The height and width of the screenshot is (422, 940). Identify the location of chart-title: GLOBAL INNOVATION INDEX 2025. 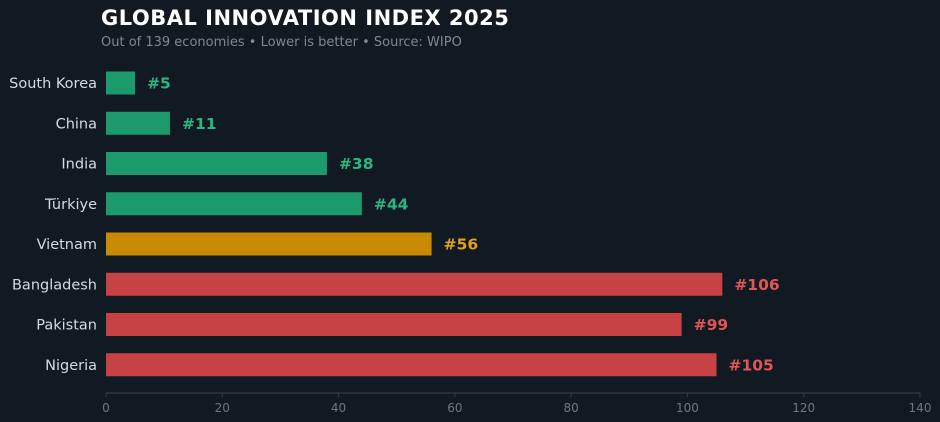
(305, 18).